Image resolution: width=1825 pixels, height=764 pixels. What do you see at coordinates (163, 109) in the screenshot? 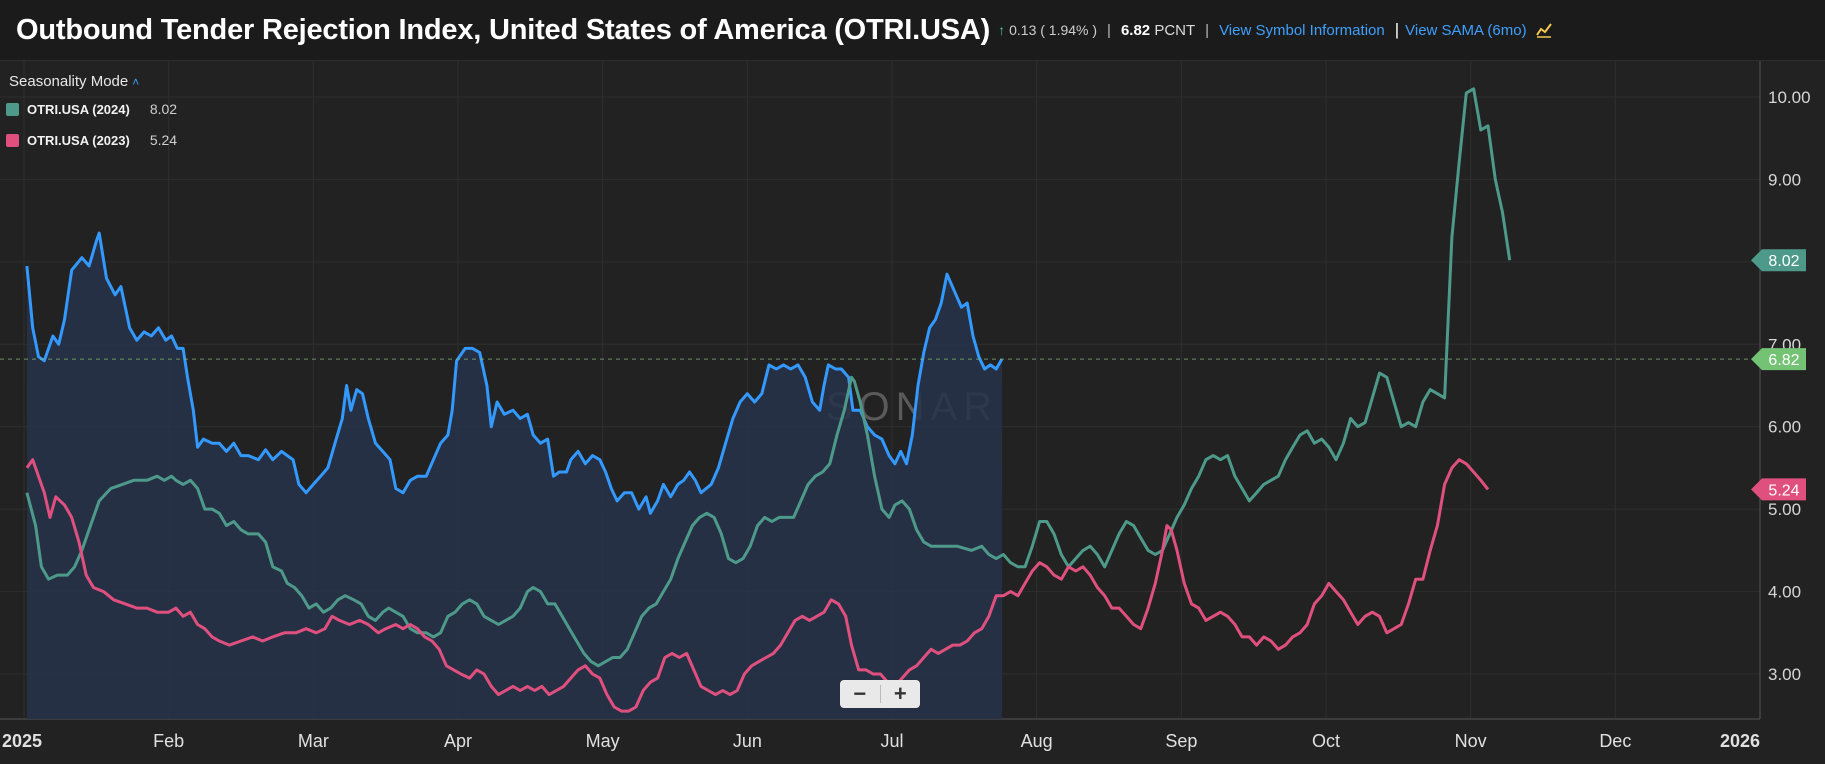
I see `legend-value: 8.02` at bounding box center [163, 109].